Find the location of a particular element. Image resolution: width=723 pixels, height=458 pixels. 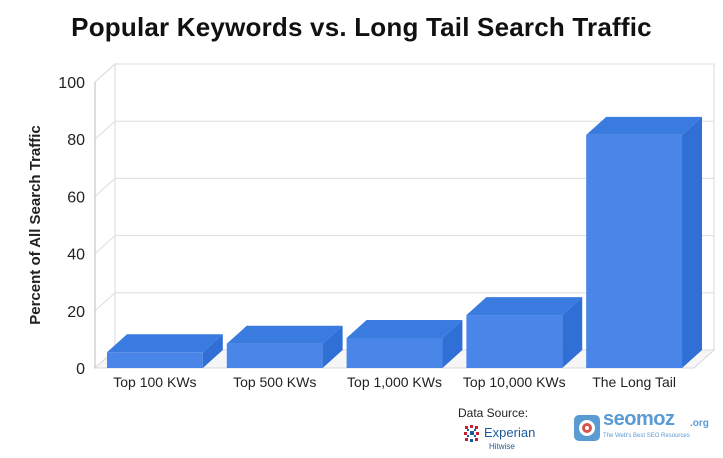

seomoz-logo: seomoz .org The Web's Best SEO Resources is located at coordinates (643, 427).